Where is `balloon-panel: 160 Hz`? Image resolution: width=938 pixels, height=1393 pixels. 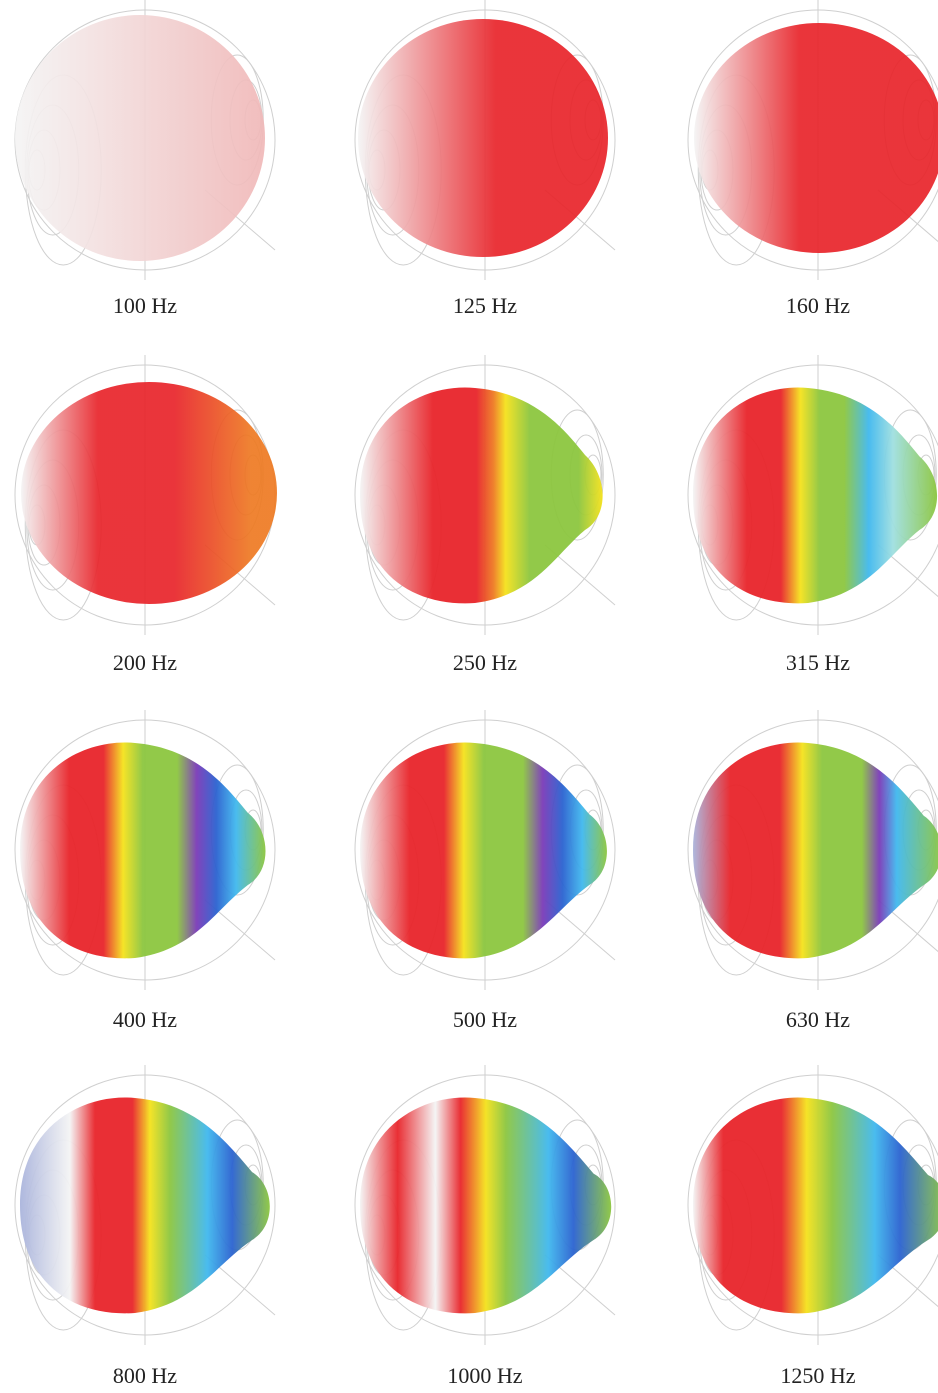
balloon-panel: 160 Hz is located at coordinates (812, 159).